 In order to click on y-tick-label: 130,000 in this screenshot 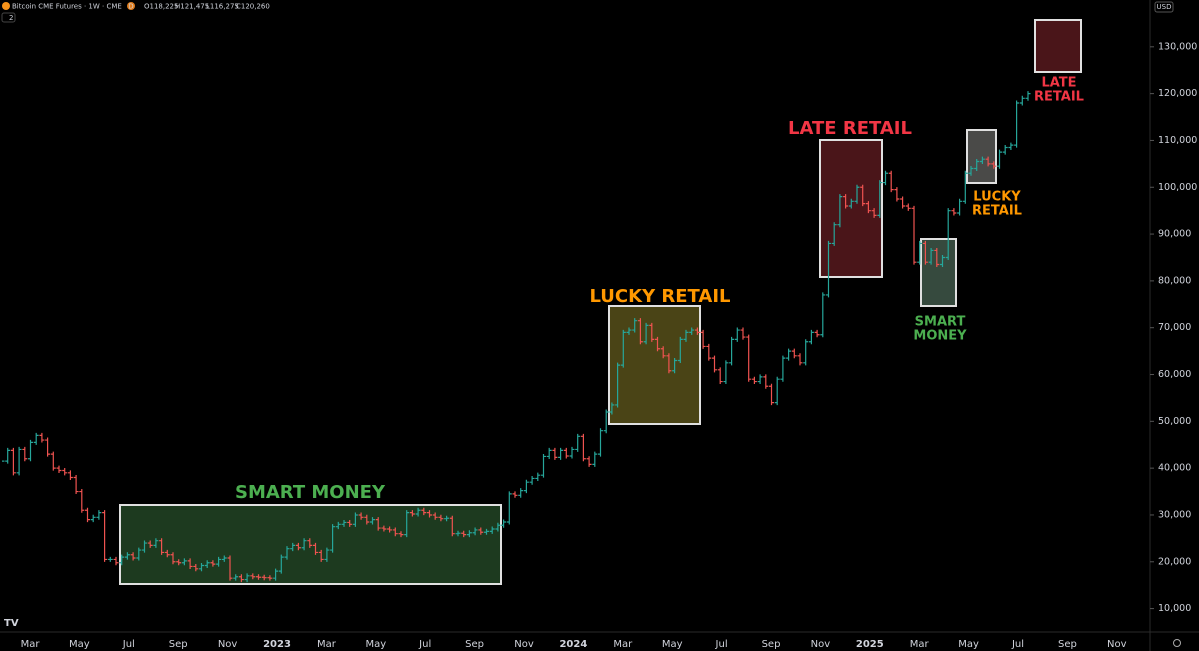, I will do `click(1177, 46)`.